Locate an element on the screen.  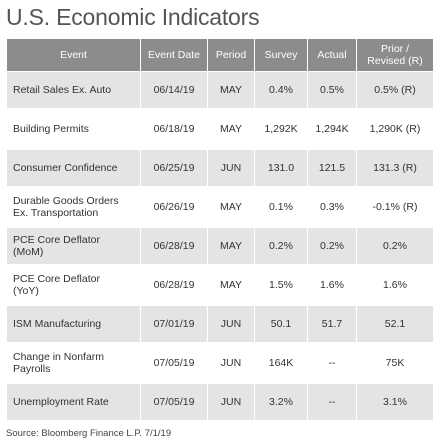
column-header-period: Period is located at coordinates (231, 55).